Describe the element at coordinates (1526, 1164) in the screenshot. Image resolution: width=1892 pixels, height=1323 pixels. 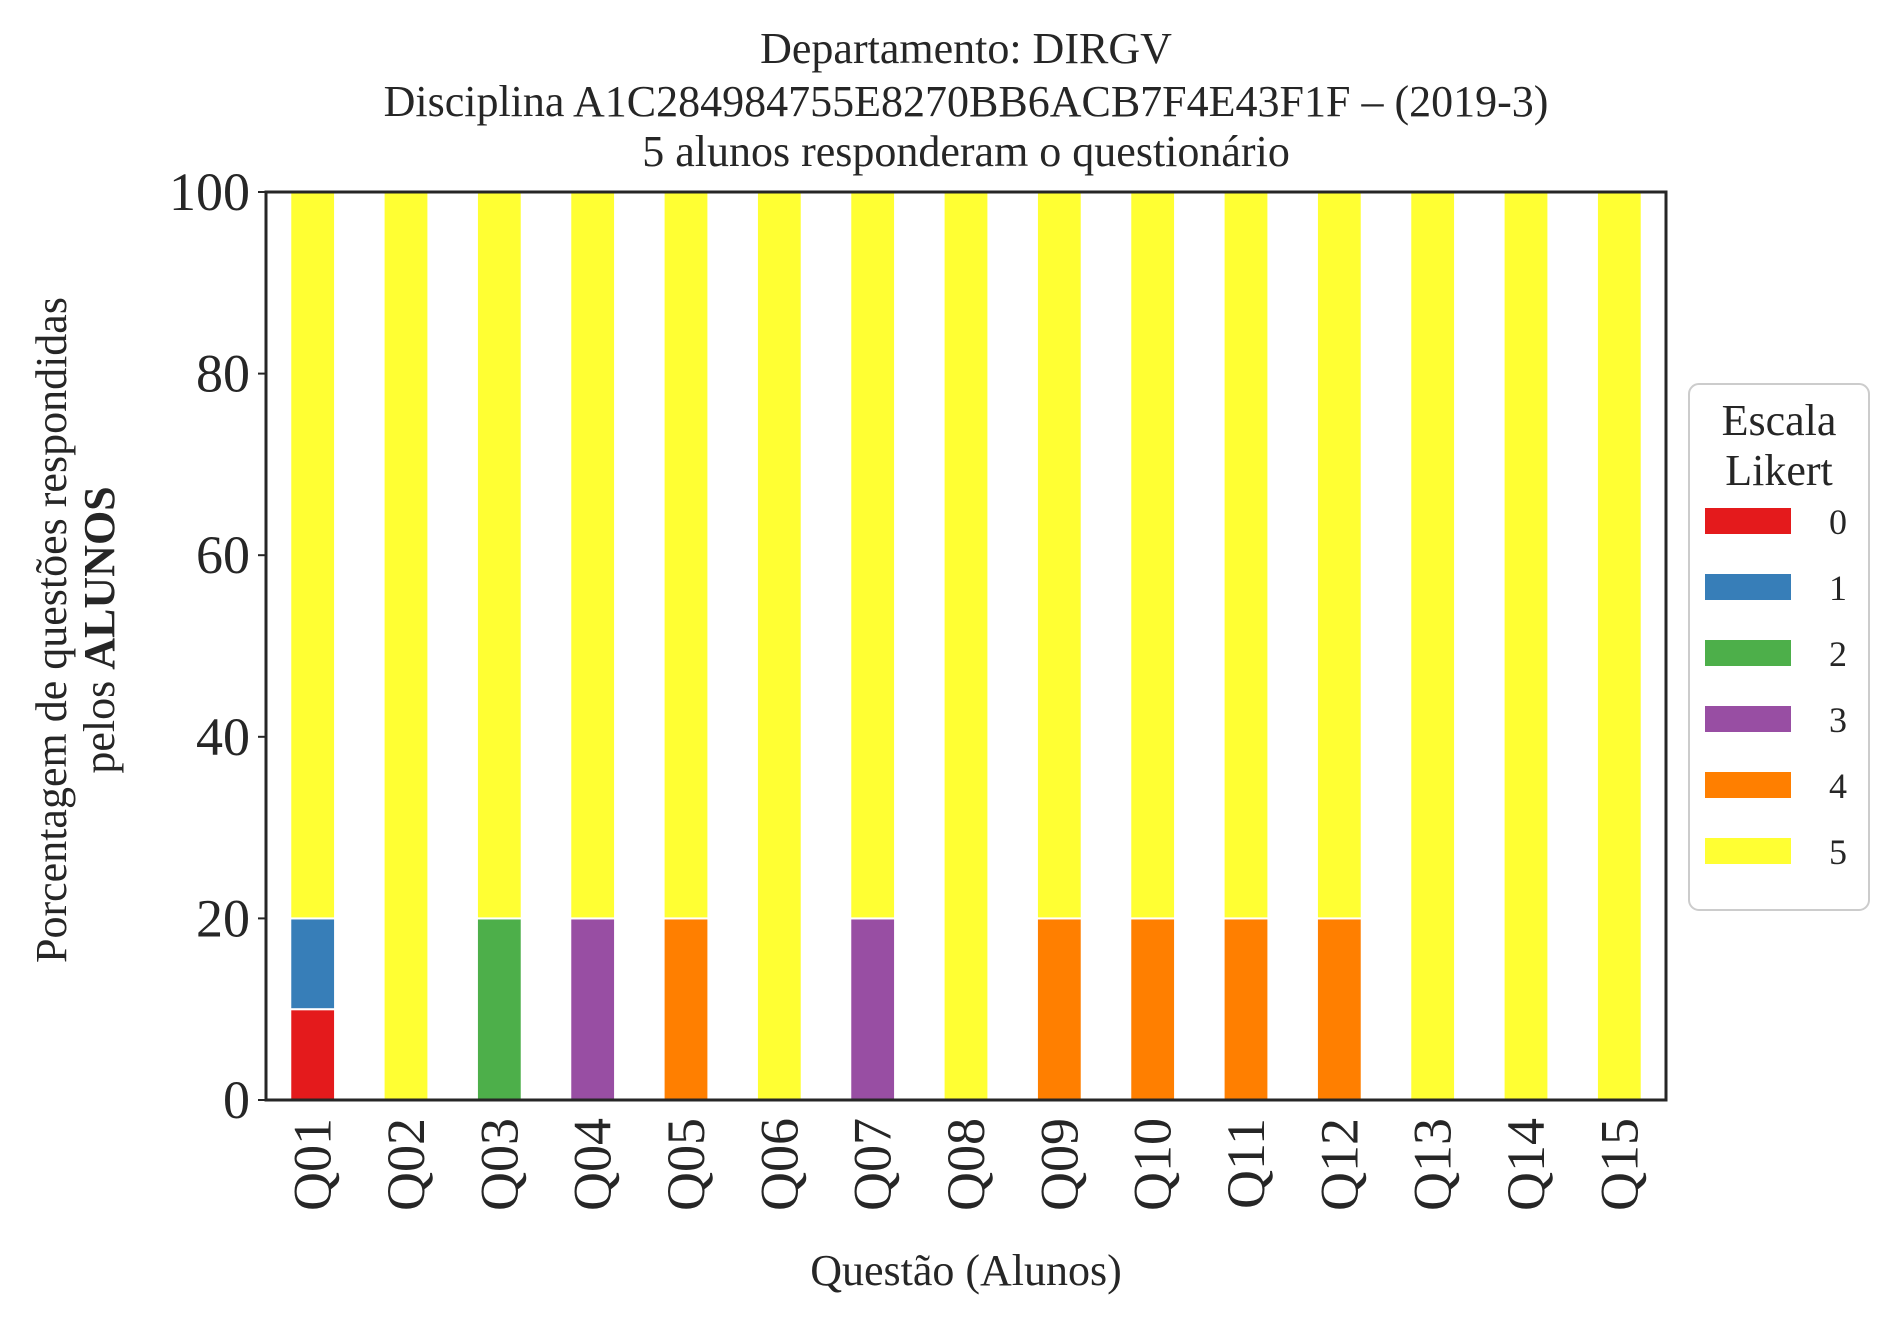
I see `x-tick-label-q14: Q14` at that location.